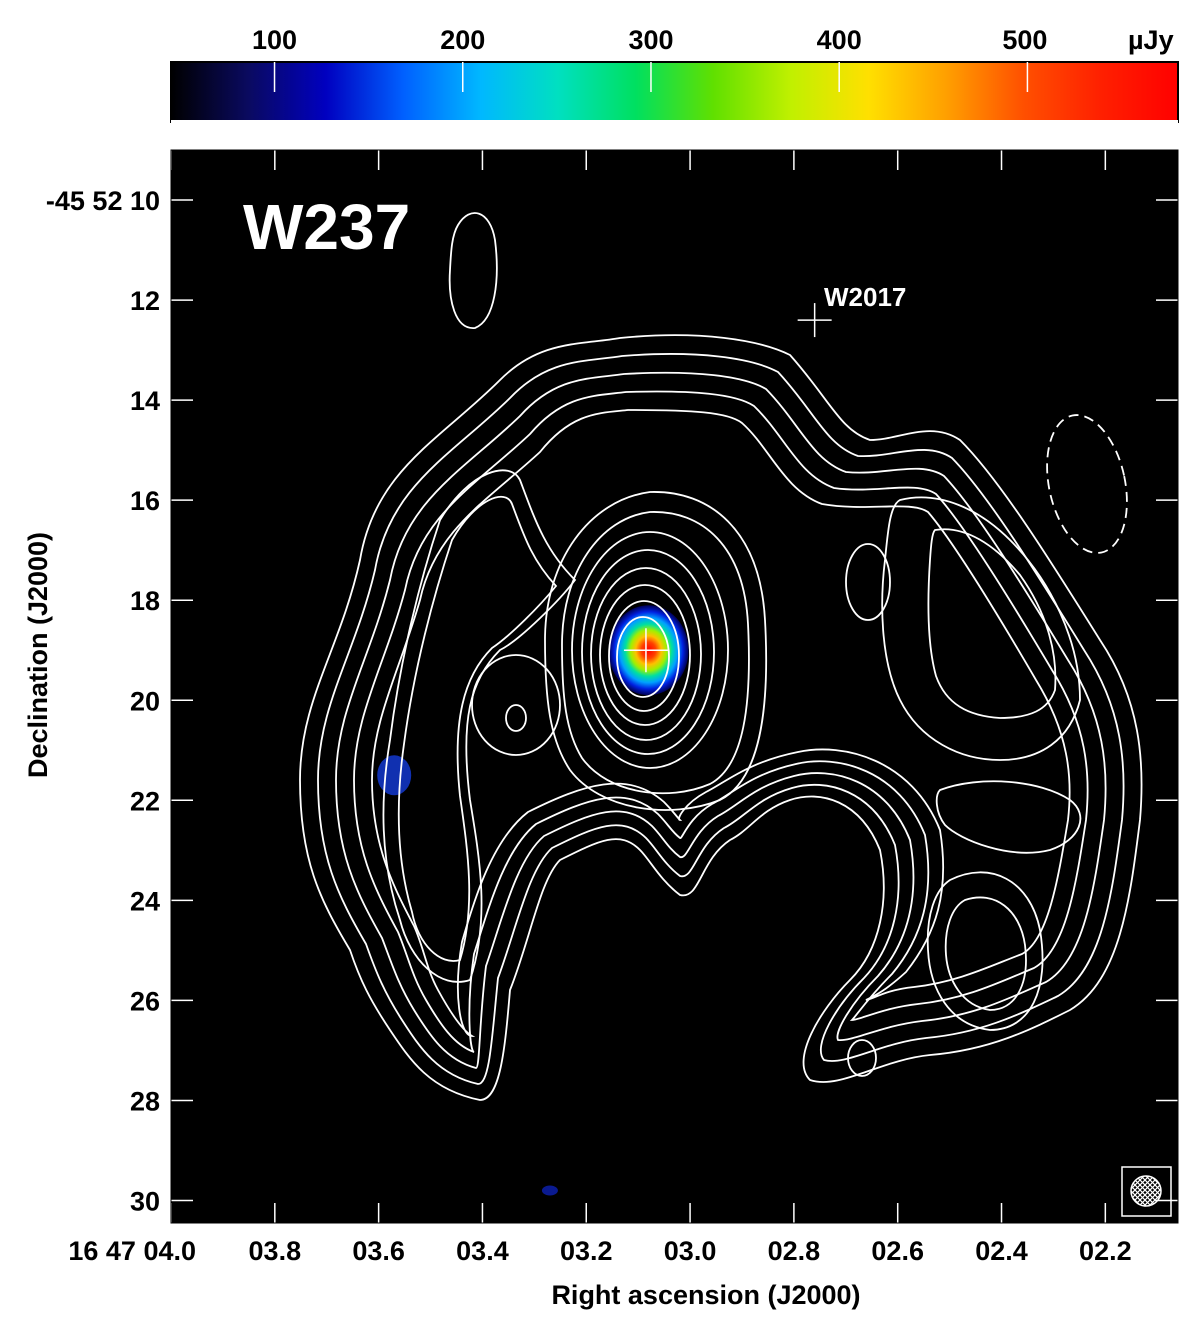 The image size is (1200, 1330). I want to click on y-tick-label: 26, so click(145, 1001).